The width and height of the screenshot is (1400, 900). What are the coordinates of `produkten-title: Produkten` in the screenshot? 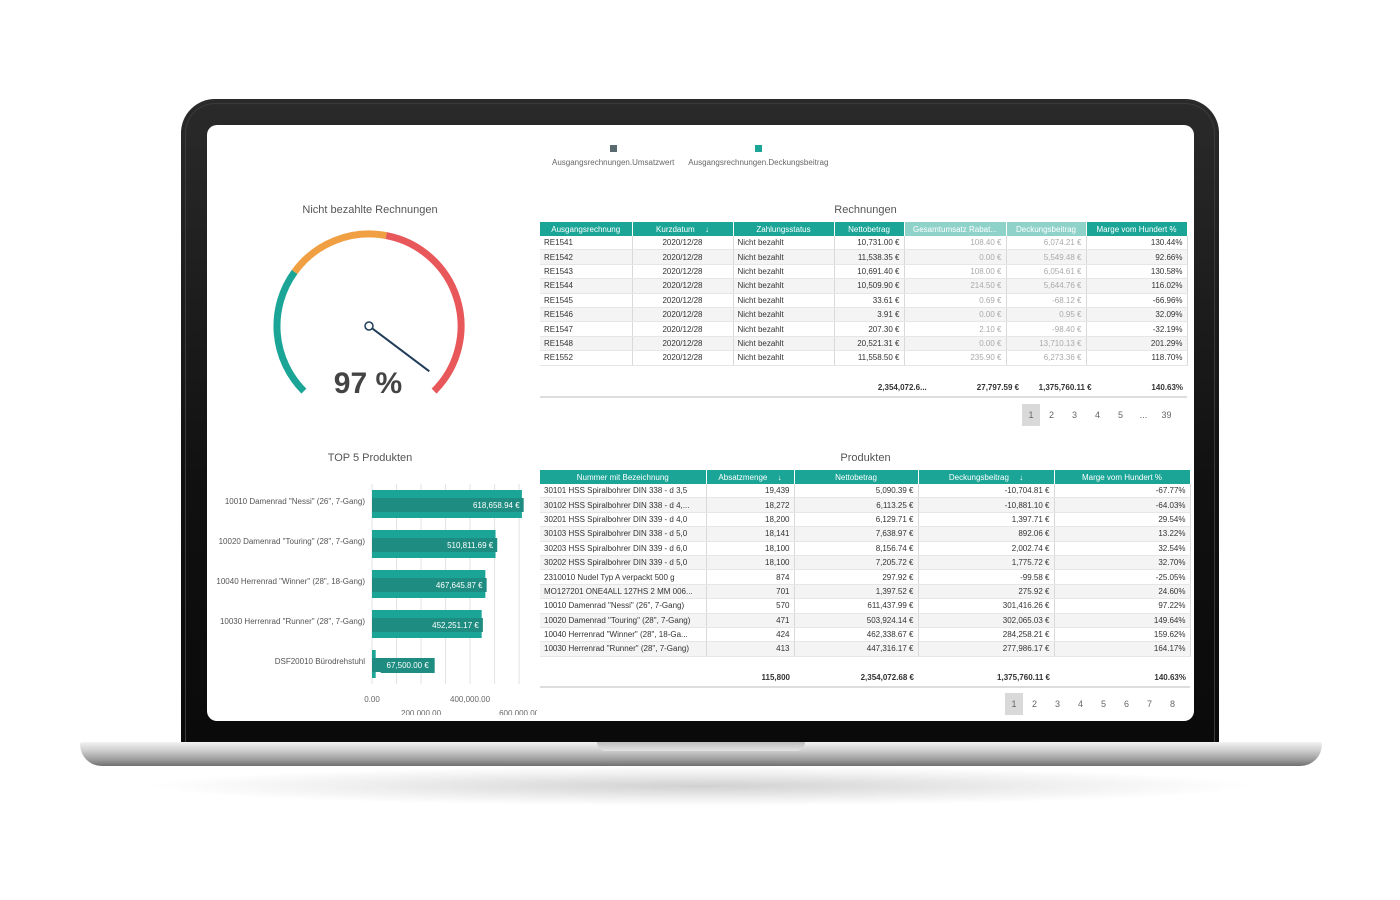 It's located at (865, 458).